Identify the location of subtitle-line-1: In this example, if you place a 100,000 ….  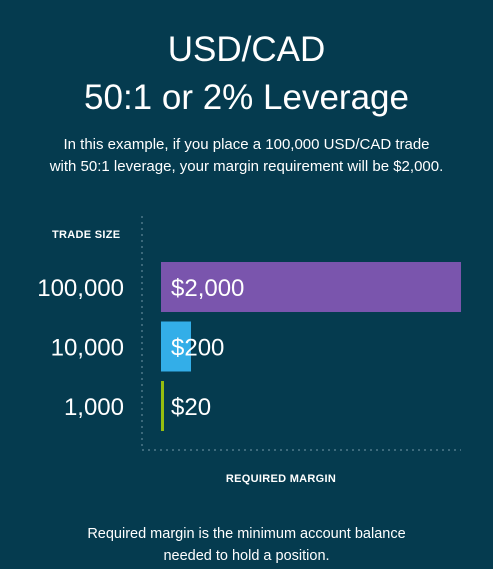
(246, 144).